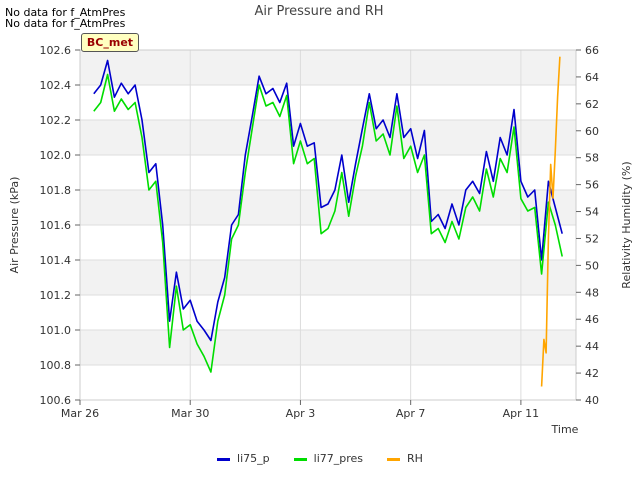 This screenshot has height=480, width=640. I want to click on y2-tick-label: 54, so click(592, 212).